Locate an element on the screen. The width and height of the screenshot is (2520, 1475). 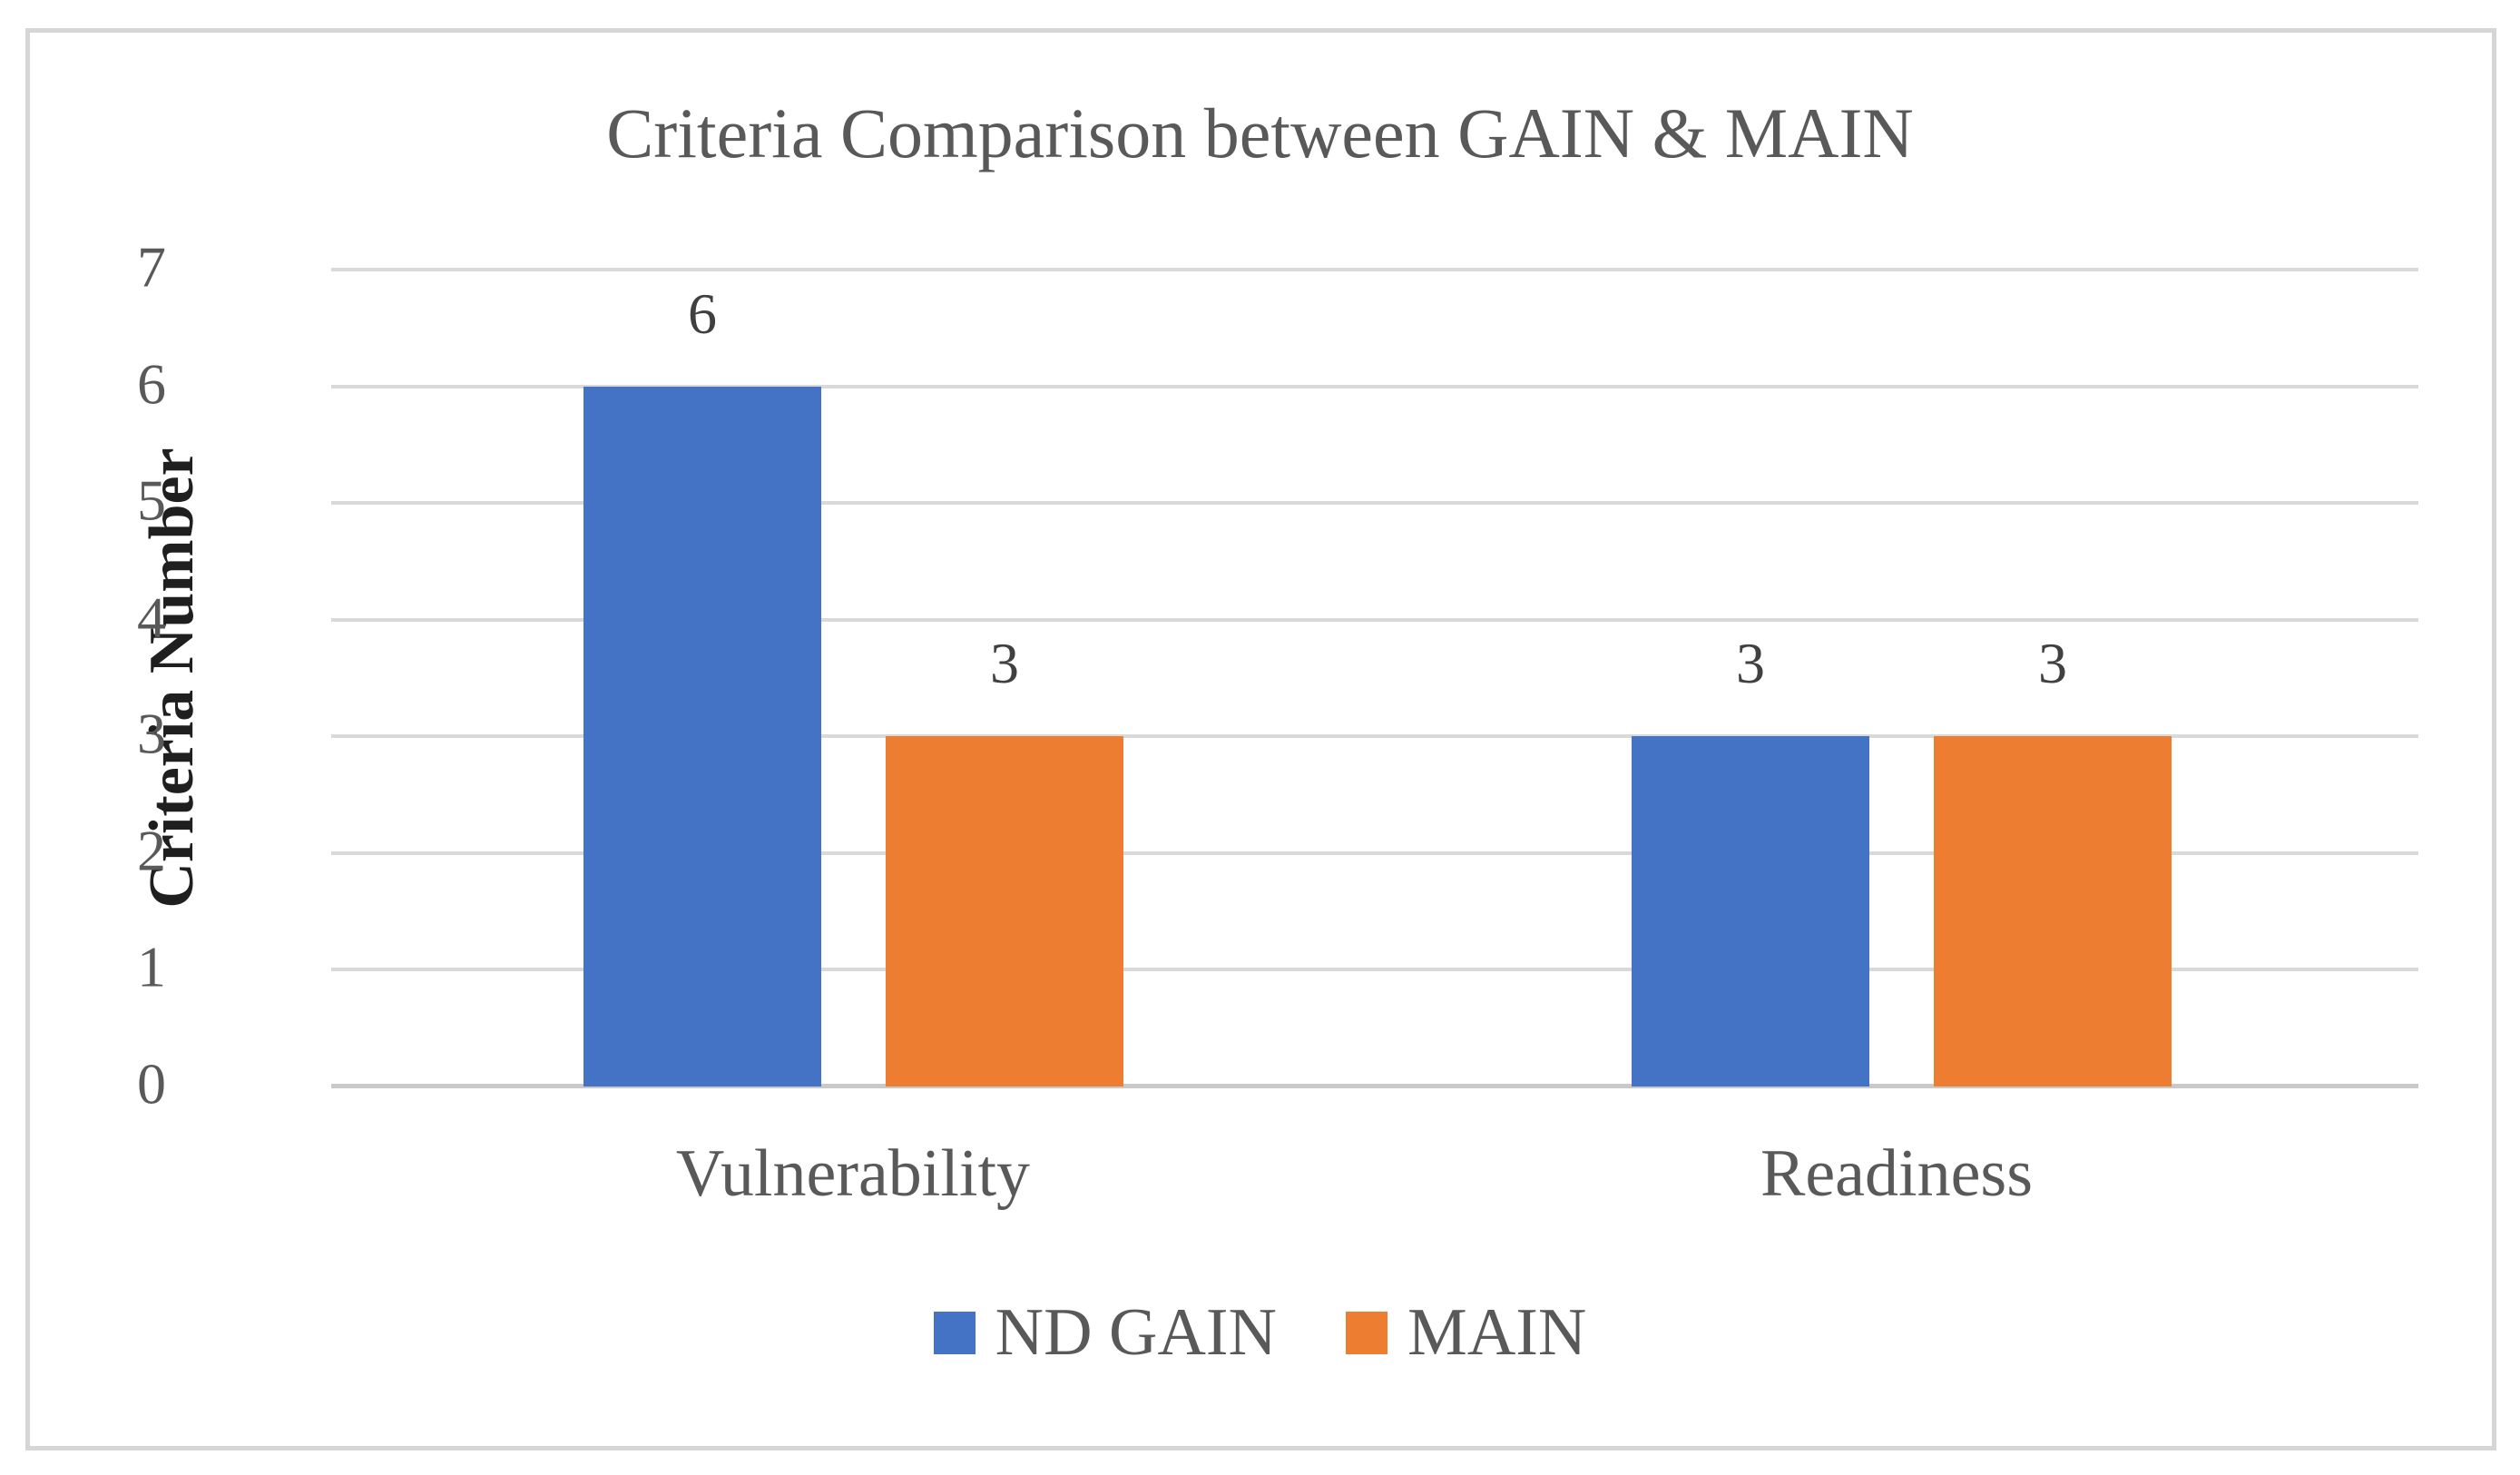
y-tick-4: 4 is located at coordinates (151, 617).